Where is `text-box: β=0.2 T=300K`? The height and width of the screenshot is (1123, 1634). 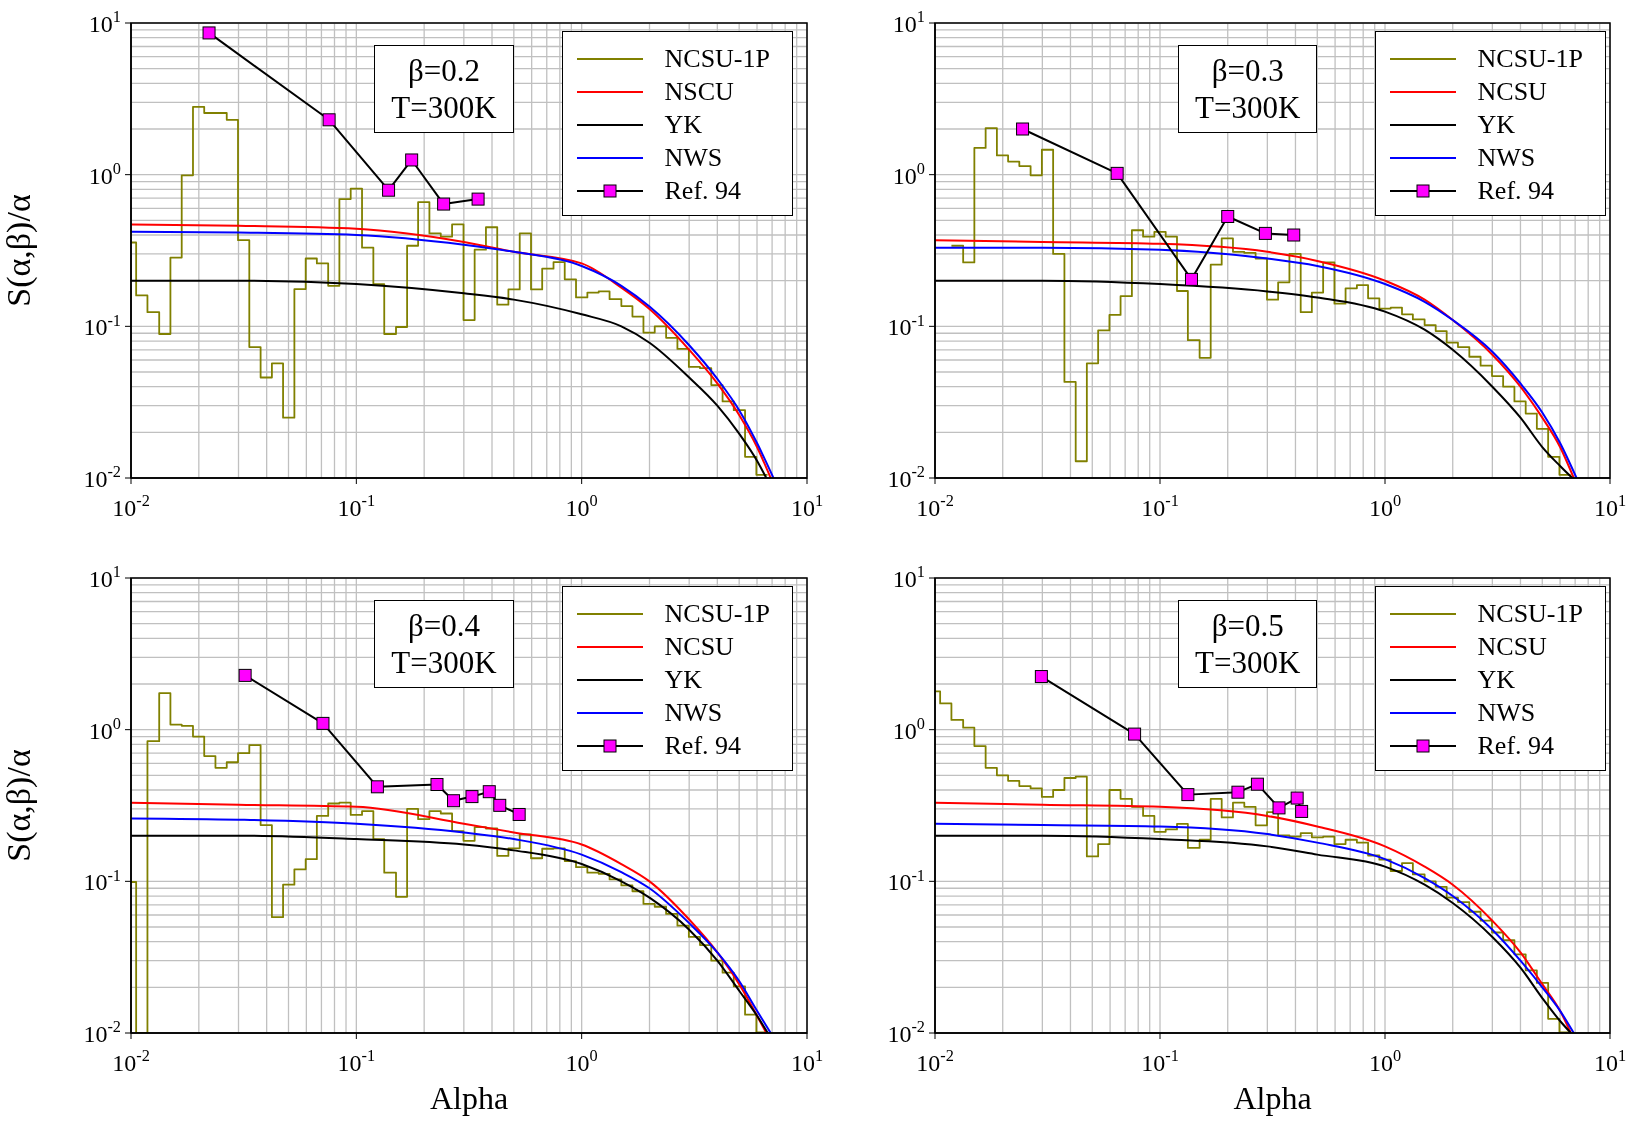 text-box: β=0.2 T=300K is located at coordinates (444, 89).